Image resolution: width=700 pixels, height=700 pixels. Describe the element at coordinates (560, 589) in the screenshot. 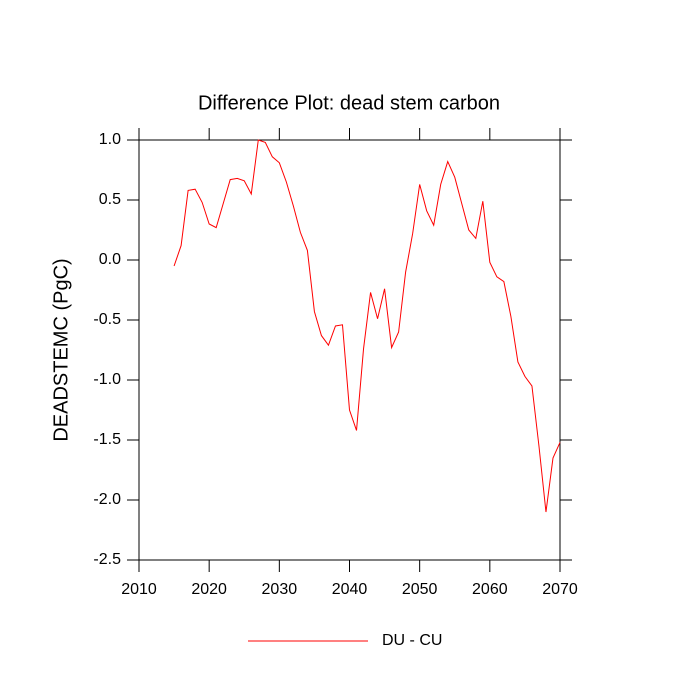

I see `x-tick-label: 2070` at that location.